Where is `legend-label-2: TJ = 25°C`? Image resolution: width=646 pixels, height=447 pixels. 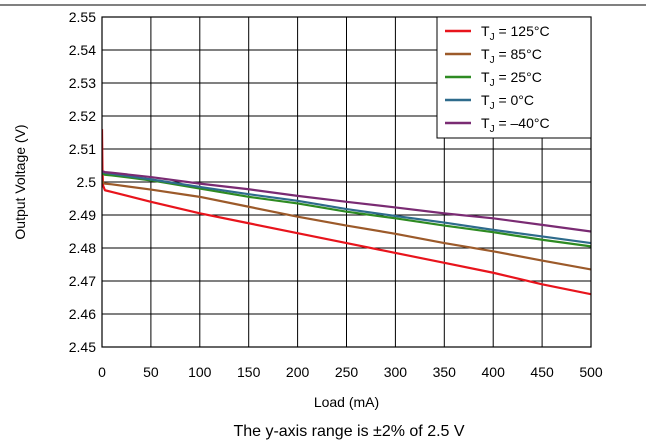
legend-label-2: TJ = 25°C is located at coordinates (511, 79).